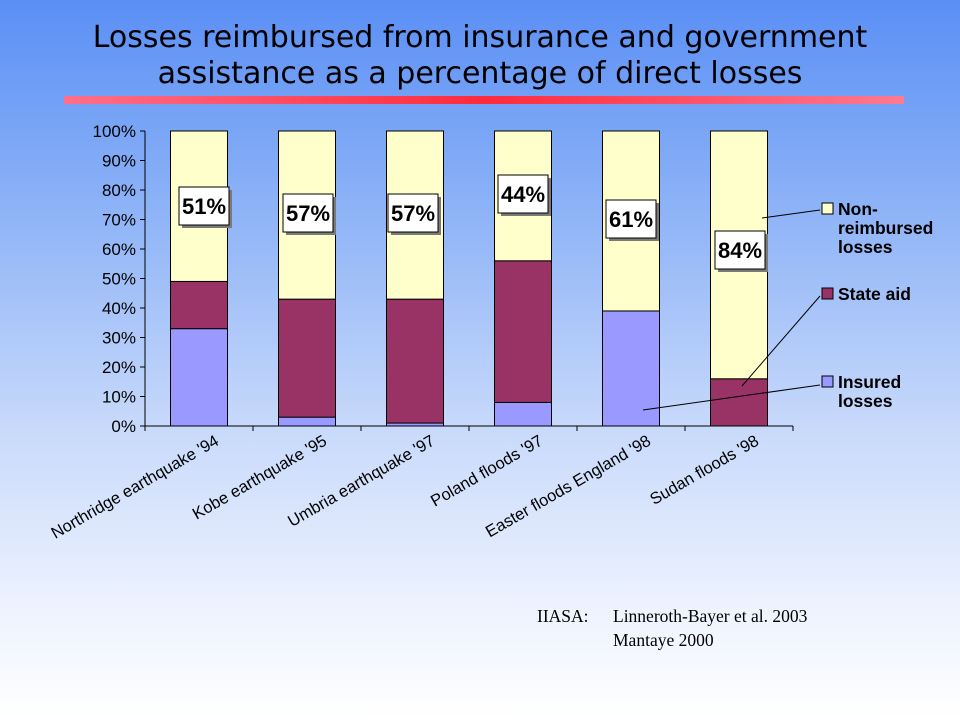 The image size is (960, 720). Describe the element at coordinates (858, 209) in the screenshot. I see `legend-label: Non-` at that location.